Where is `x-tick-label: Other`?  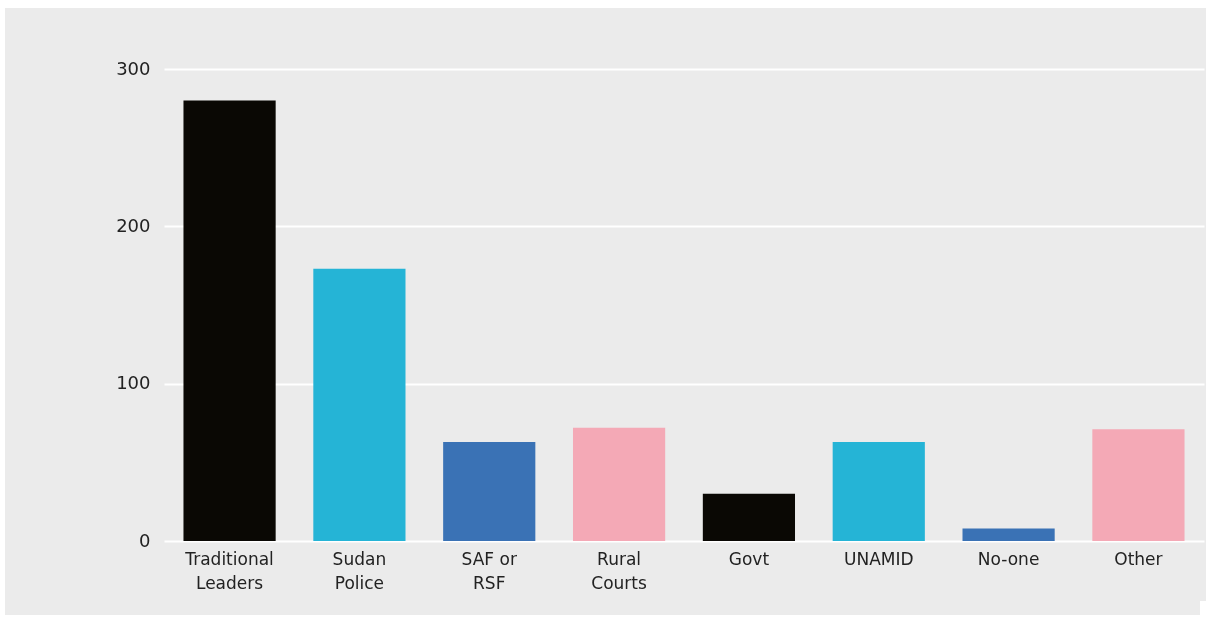 x-tick-label: Other is located at coordinates (1138, 558).